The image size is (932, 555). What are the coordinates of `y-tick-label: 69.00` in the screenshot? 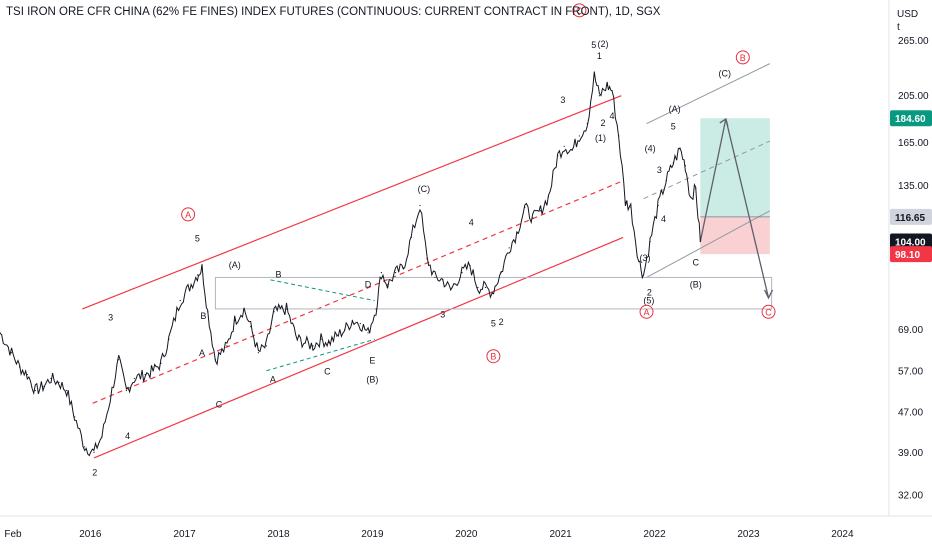 It's located at (910, 330).